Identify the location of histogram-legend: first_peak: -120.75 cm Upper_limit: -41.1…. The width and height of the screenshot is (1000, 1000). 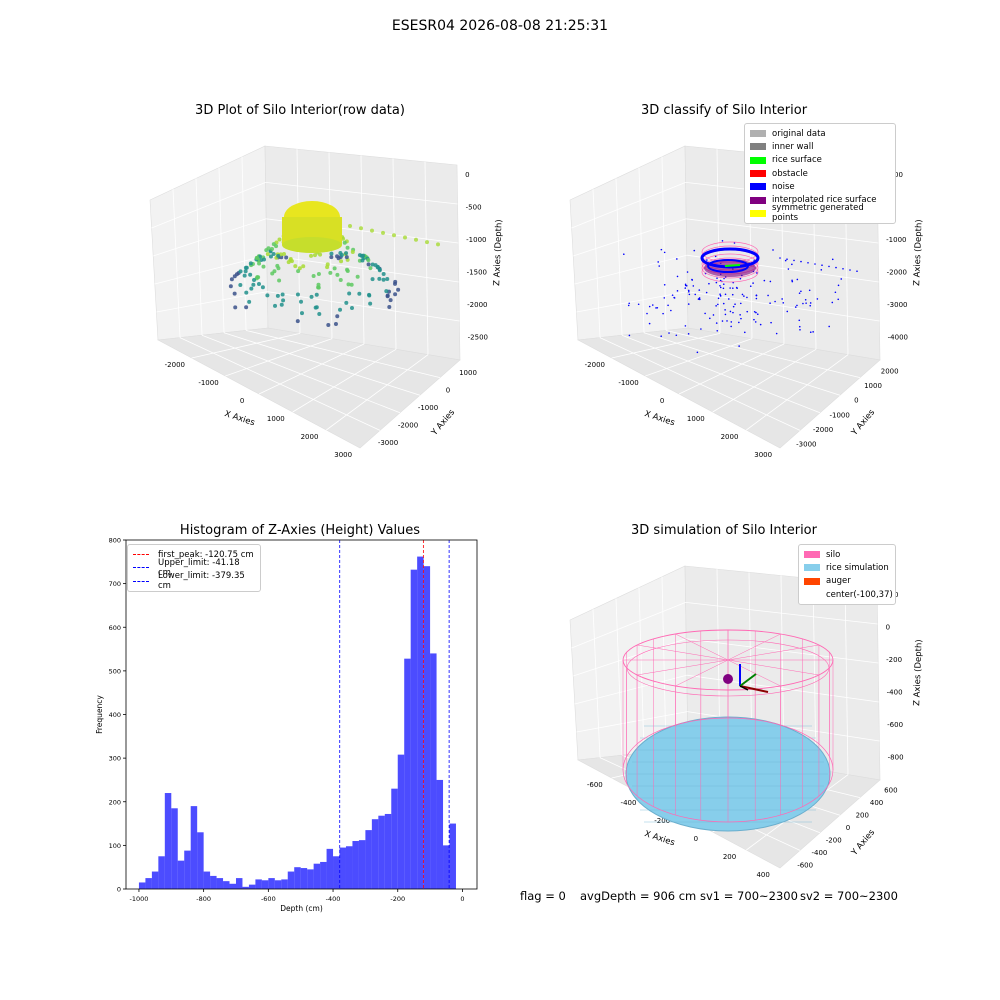
(194, 568).